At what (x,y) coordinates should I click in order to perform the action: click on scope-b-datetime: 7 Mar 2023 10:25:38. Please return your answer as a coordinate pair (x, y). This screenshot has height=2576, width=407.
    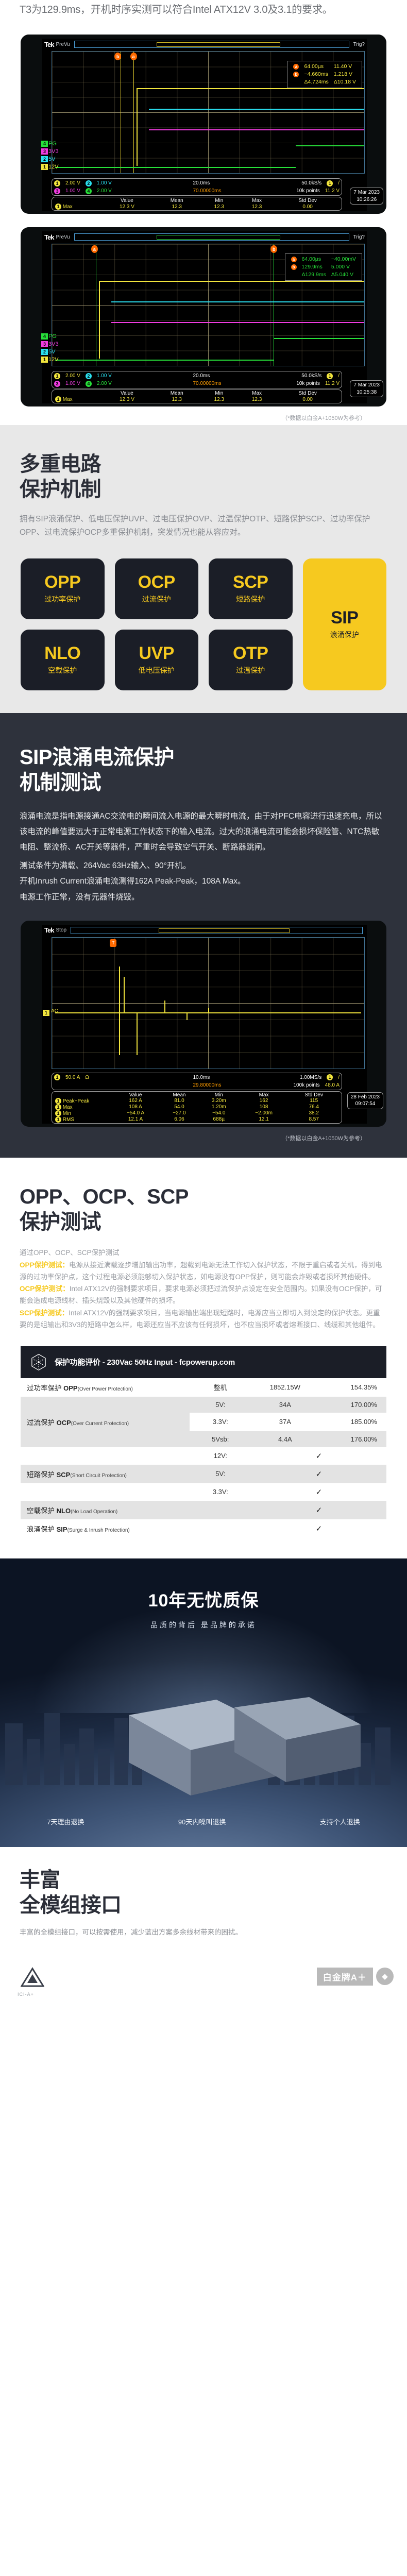
    Looking at the image, I should click on (366, 388).